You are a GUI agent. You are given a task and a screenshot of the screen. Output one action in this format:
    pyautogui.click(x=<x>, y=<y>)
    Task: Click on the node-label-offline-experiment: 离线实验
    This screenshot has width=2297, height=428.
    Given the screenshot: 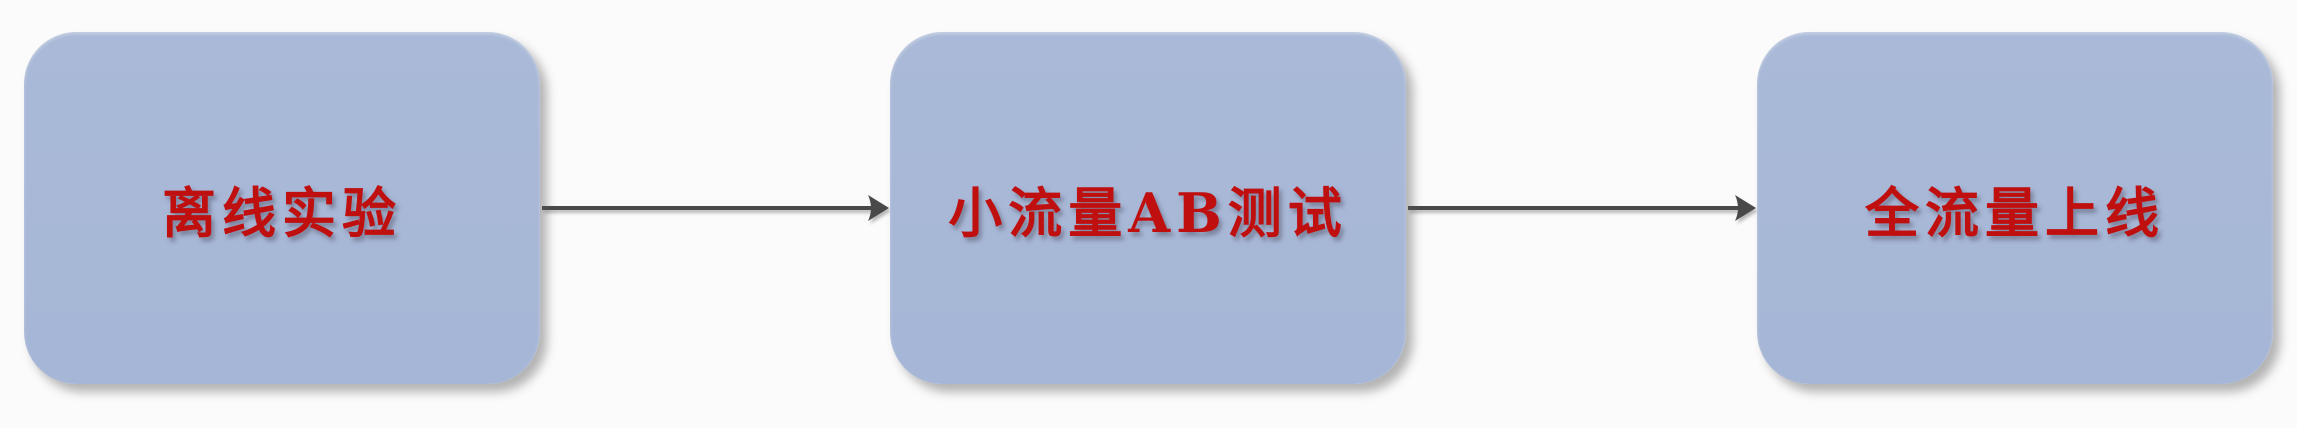 What is the action you would take?
    pyautogui.click(x=282, y=212)
    